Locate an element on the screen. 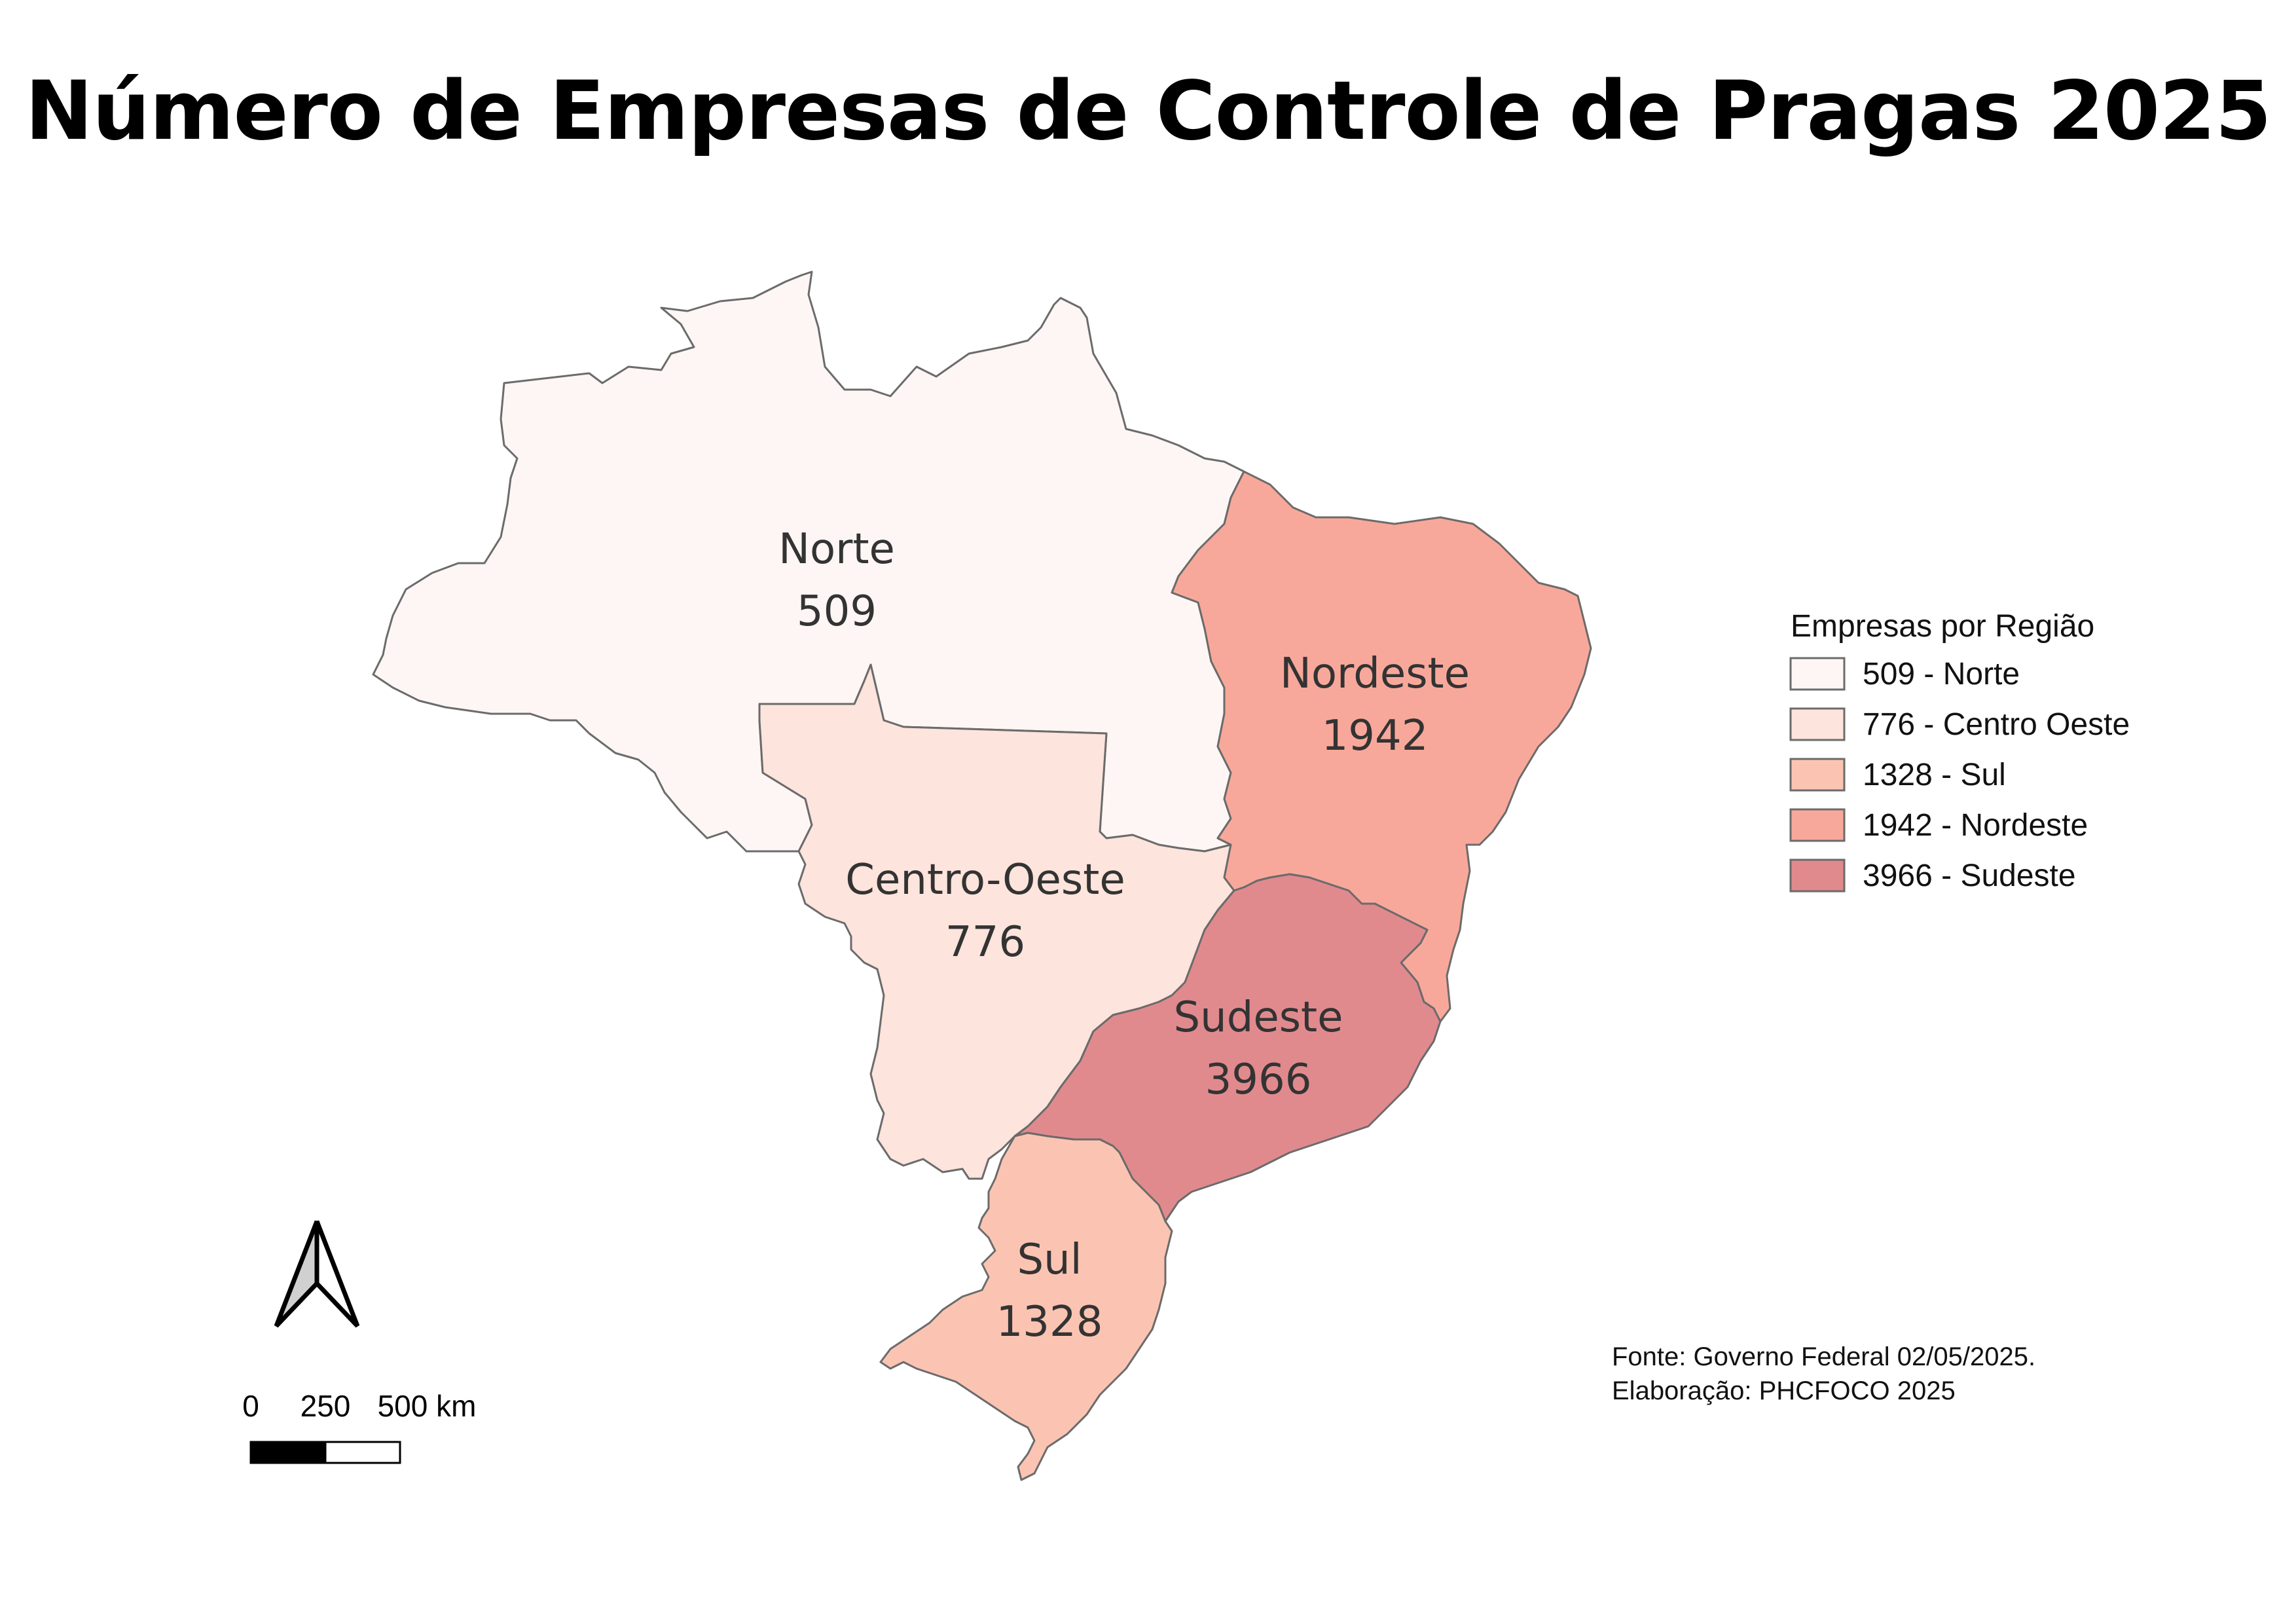  region-centro-oeste is located at coordinates (996, 921).